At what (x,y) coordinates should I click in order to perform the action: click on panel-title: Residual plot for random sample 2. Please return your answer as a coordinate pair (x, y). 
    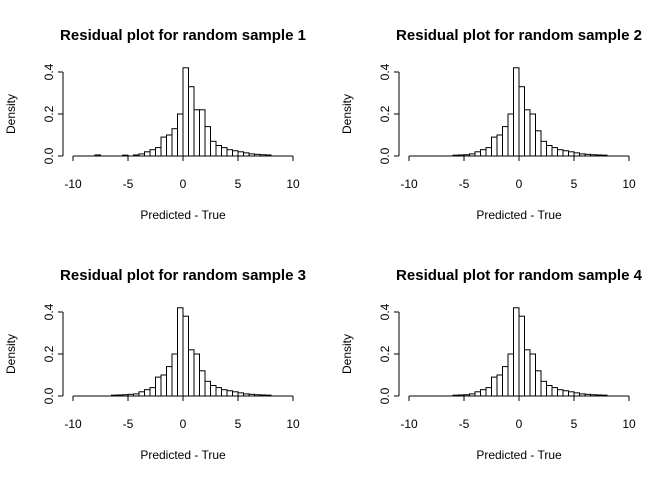
    Looking at the image, I should click on (519, 35).